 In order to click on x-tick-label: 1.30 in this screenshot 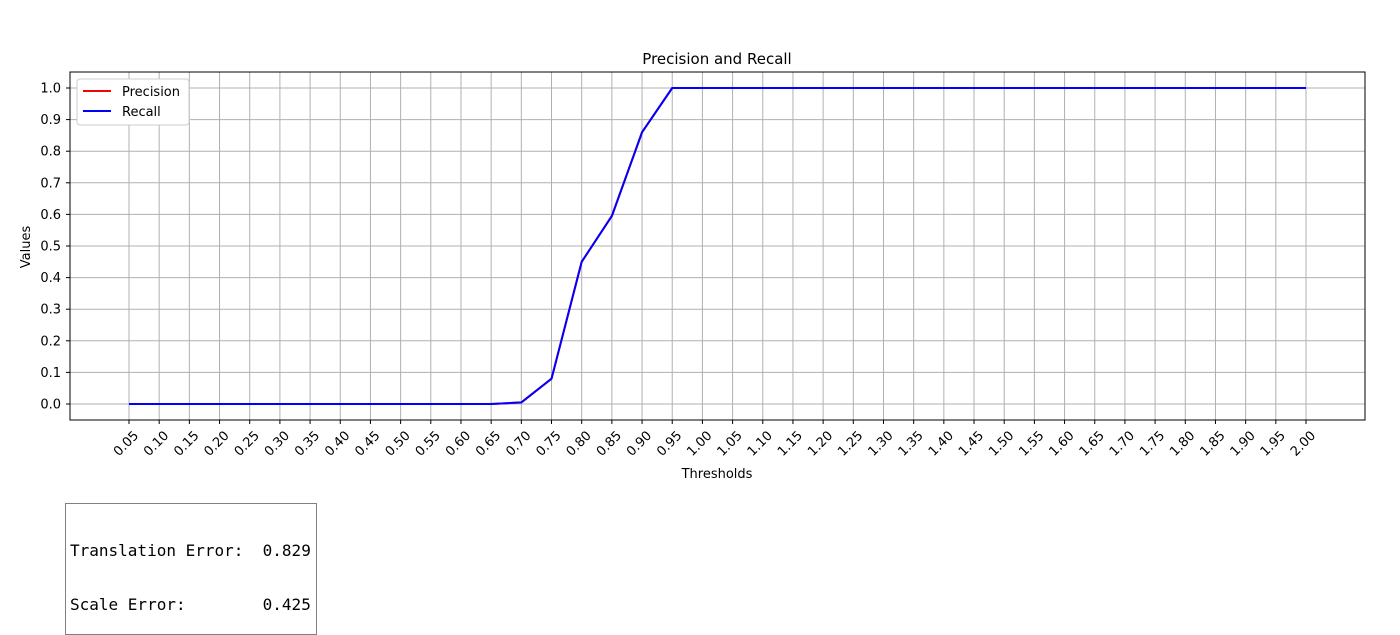, I will do `click(880, 443)`.